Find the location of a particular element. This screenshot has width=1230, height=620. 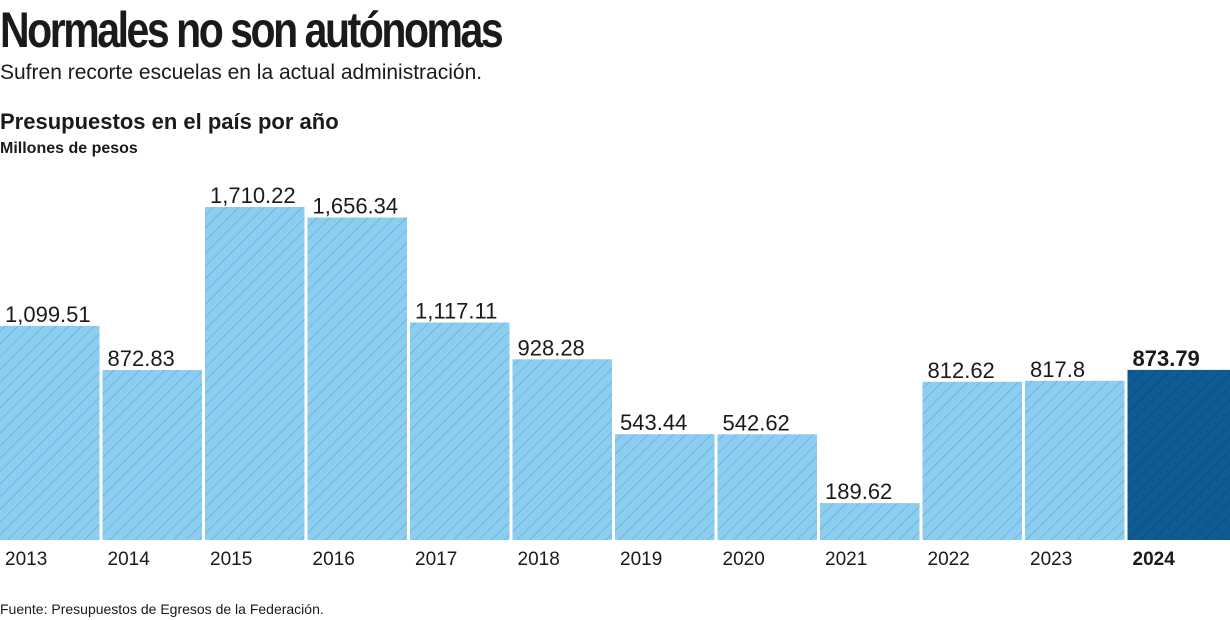

bar-2017 is located at coordinates (460, 431).